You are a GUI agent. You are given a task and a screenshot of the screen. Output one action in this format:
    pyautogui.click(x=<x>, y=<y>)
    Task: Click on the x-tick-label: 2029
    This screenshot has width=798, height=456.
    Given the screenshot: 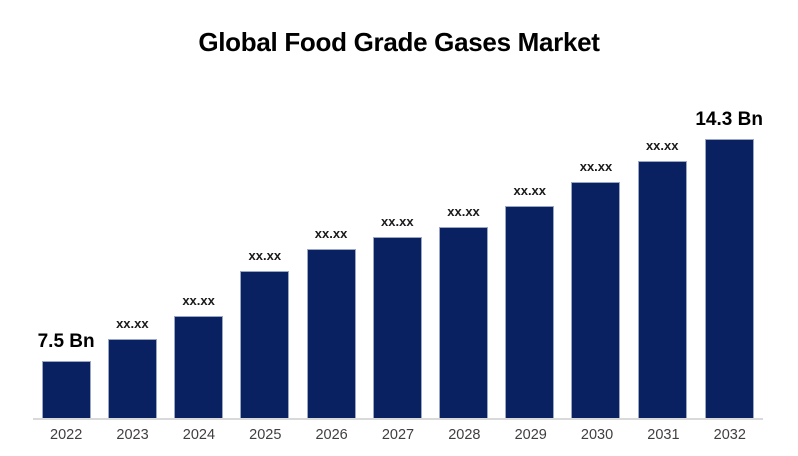 What is the action you would take?
    pyautogui.click(x=530, y=435)
    